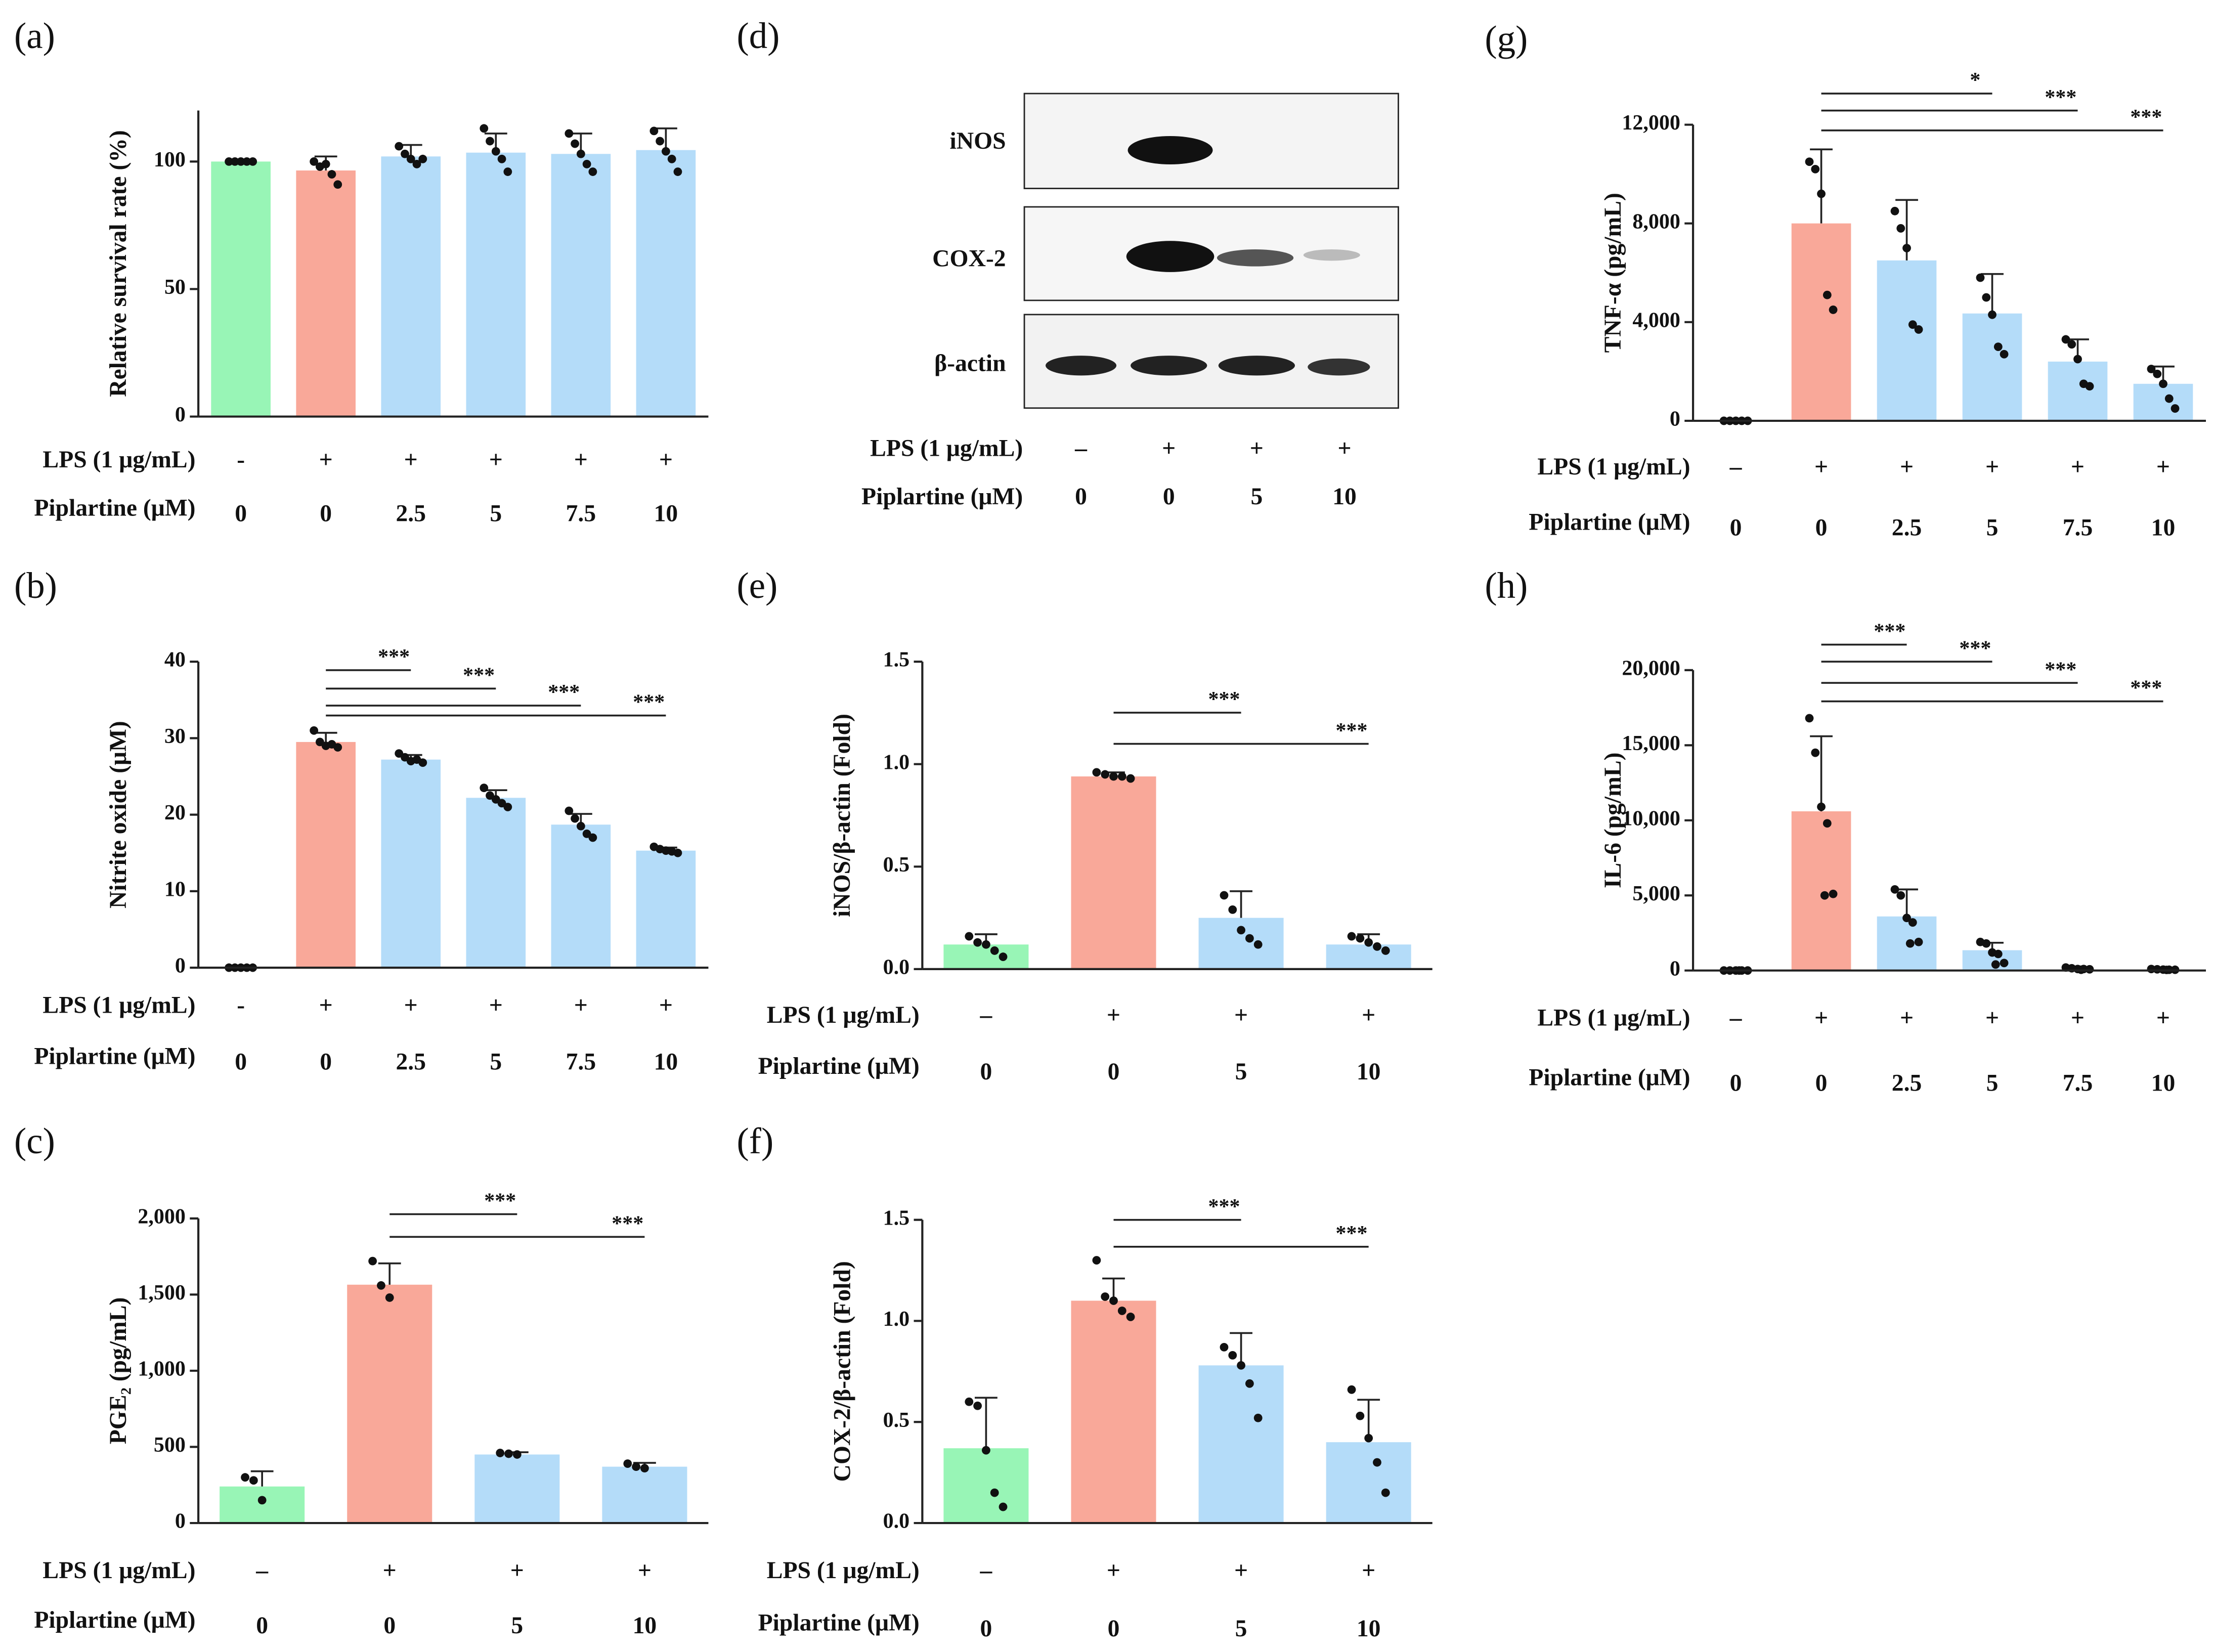 This screenshot has width=2213, height=1652. Describe the element at coordinates (1081, 449) in the screenshot. I see `lps-label: –` at that location.